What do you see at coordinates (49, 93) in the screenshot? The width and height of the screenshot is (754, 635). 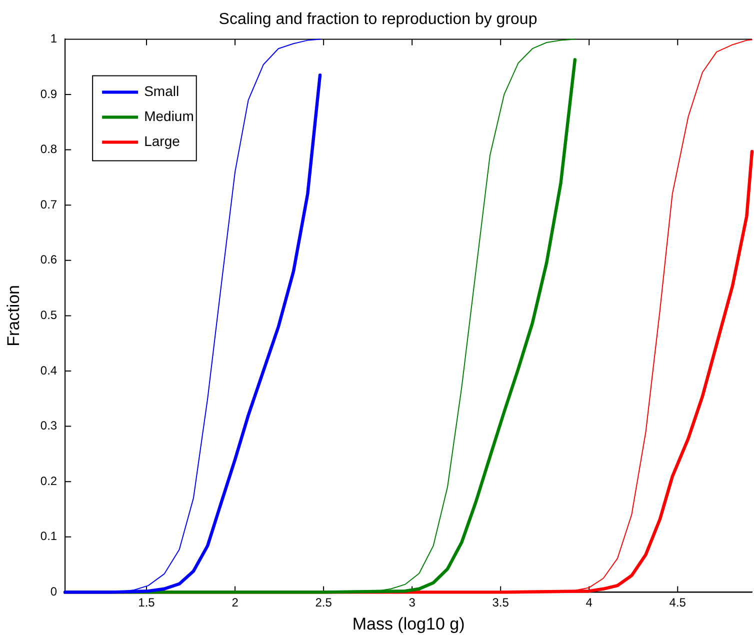 I see `y-tick-label: 0.9` at bounding box center [49, 93].